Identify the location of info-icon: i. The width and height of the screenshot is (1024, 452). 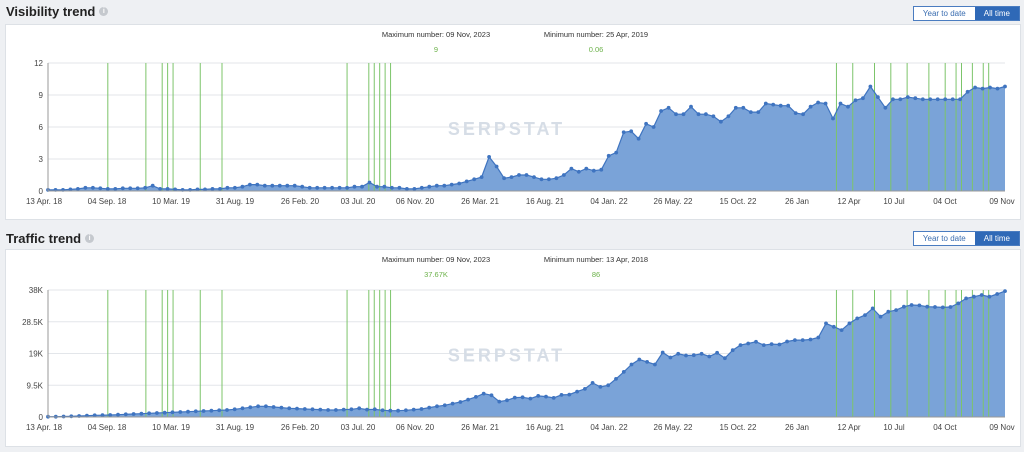
(90, 238).